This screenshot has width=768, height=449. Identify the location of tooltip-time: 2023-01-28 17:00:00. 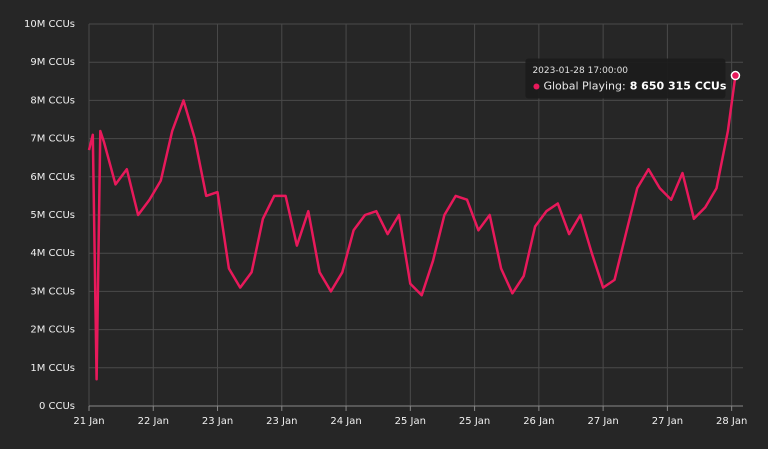
(580, 71).